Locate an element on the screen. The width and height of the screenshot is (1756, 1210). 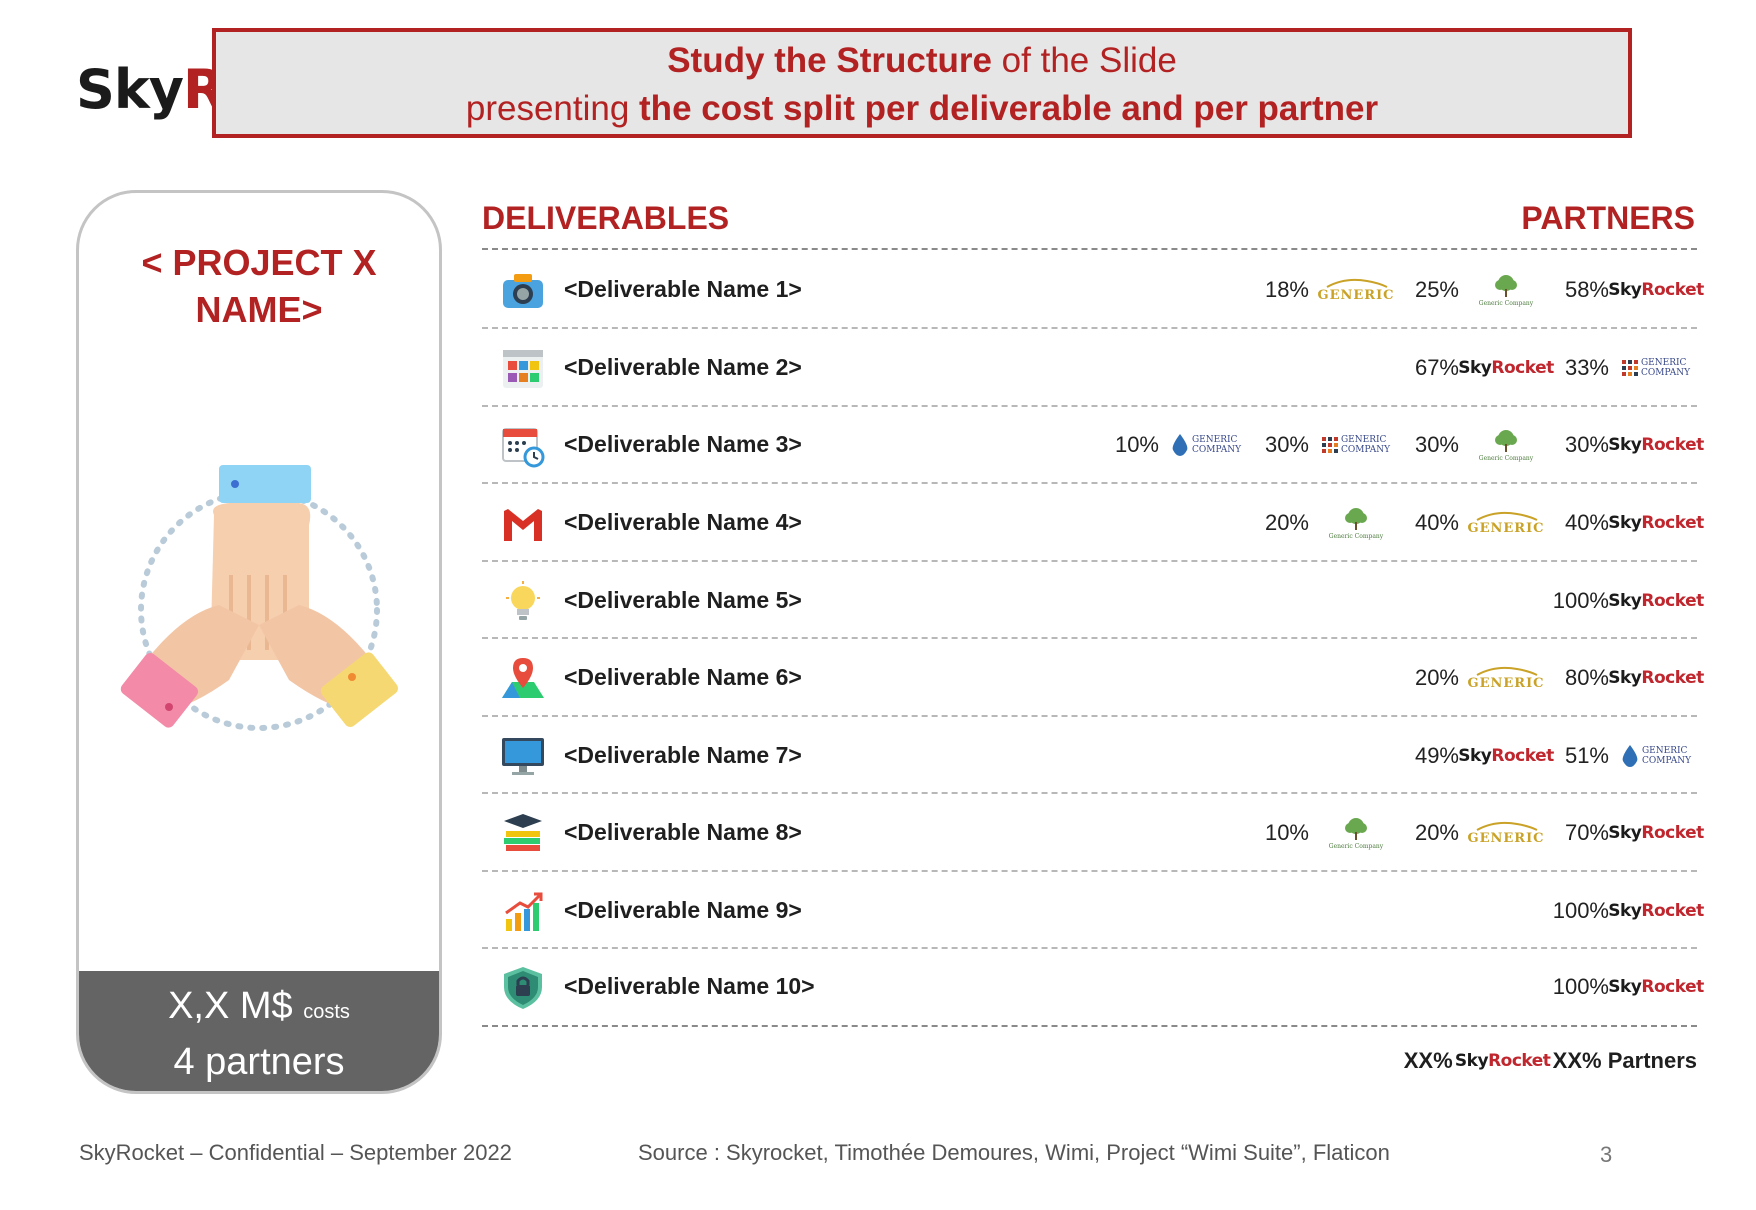
project-title: < PROJECT X NAME> is located at coordinates (259, 286).